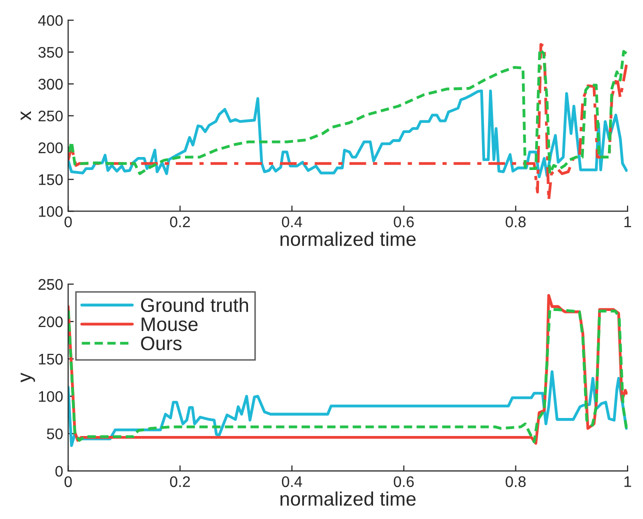 The image size is (643, 519). What do you see at coordinates (161, 343) in the screenshot?
I see `legend-label: Ours` at bounding box center [161, 343].